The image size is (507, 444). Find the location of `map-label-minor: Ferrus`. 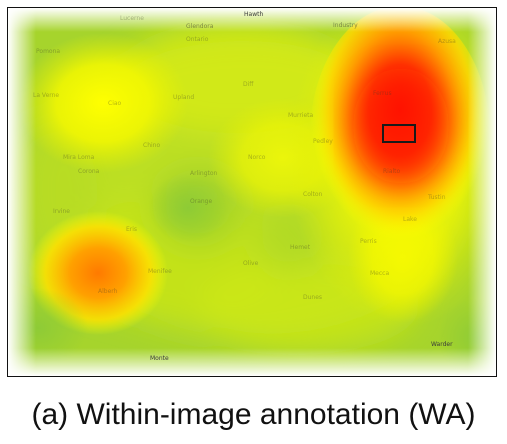

map-label-minor: Ferrus is located at coordinates (382, 93).